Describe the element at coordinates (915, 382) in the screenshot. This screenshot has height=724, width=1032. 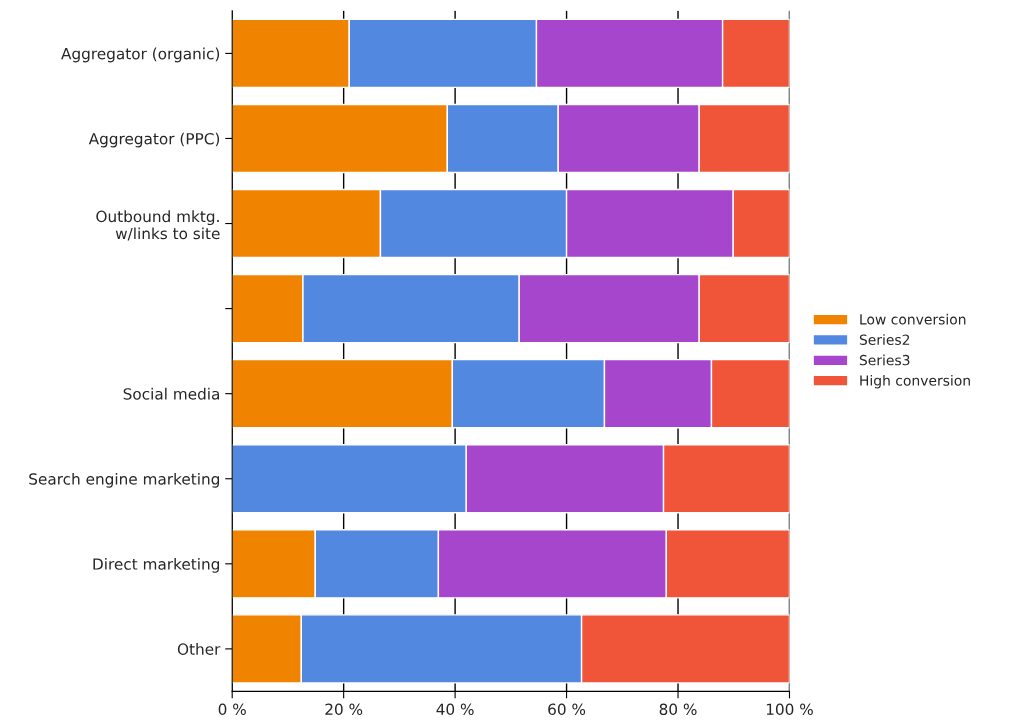
I see `legend-label: High conversion` at that location.